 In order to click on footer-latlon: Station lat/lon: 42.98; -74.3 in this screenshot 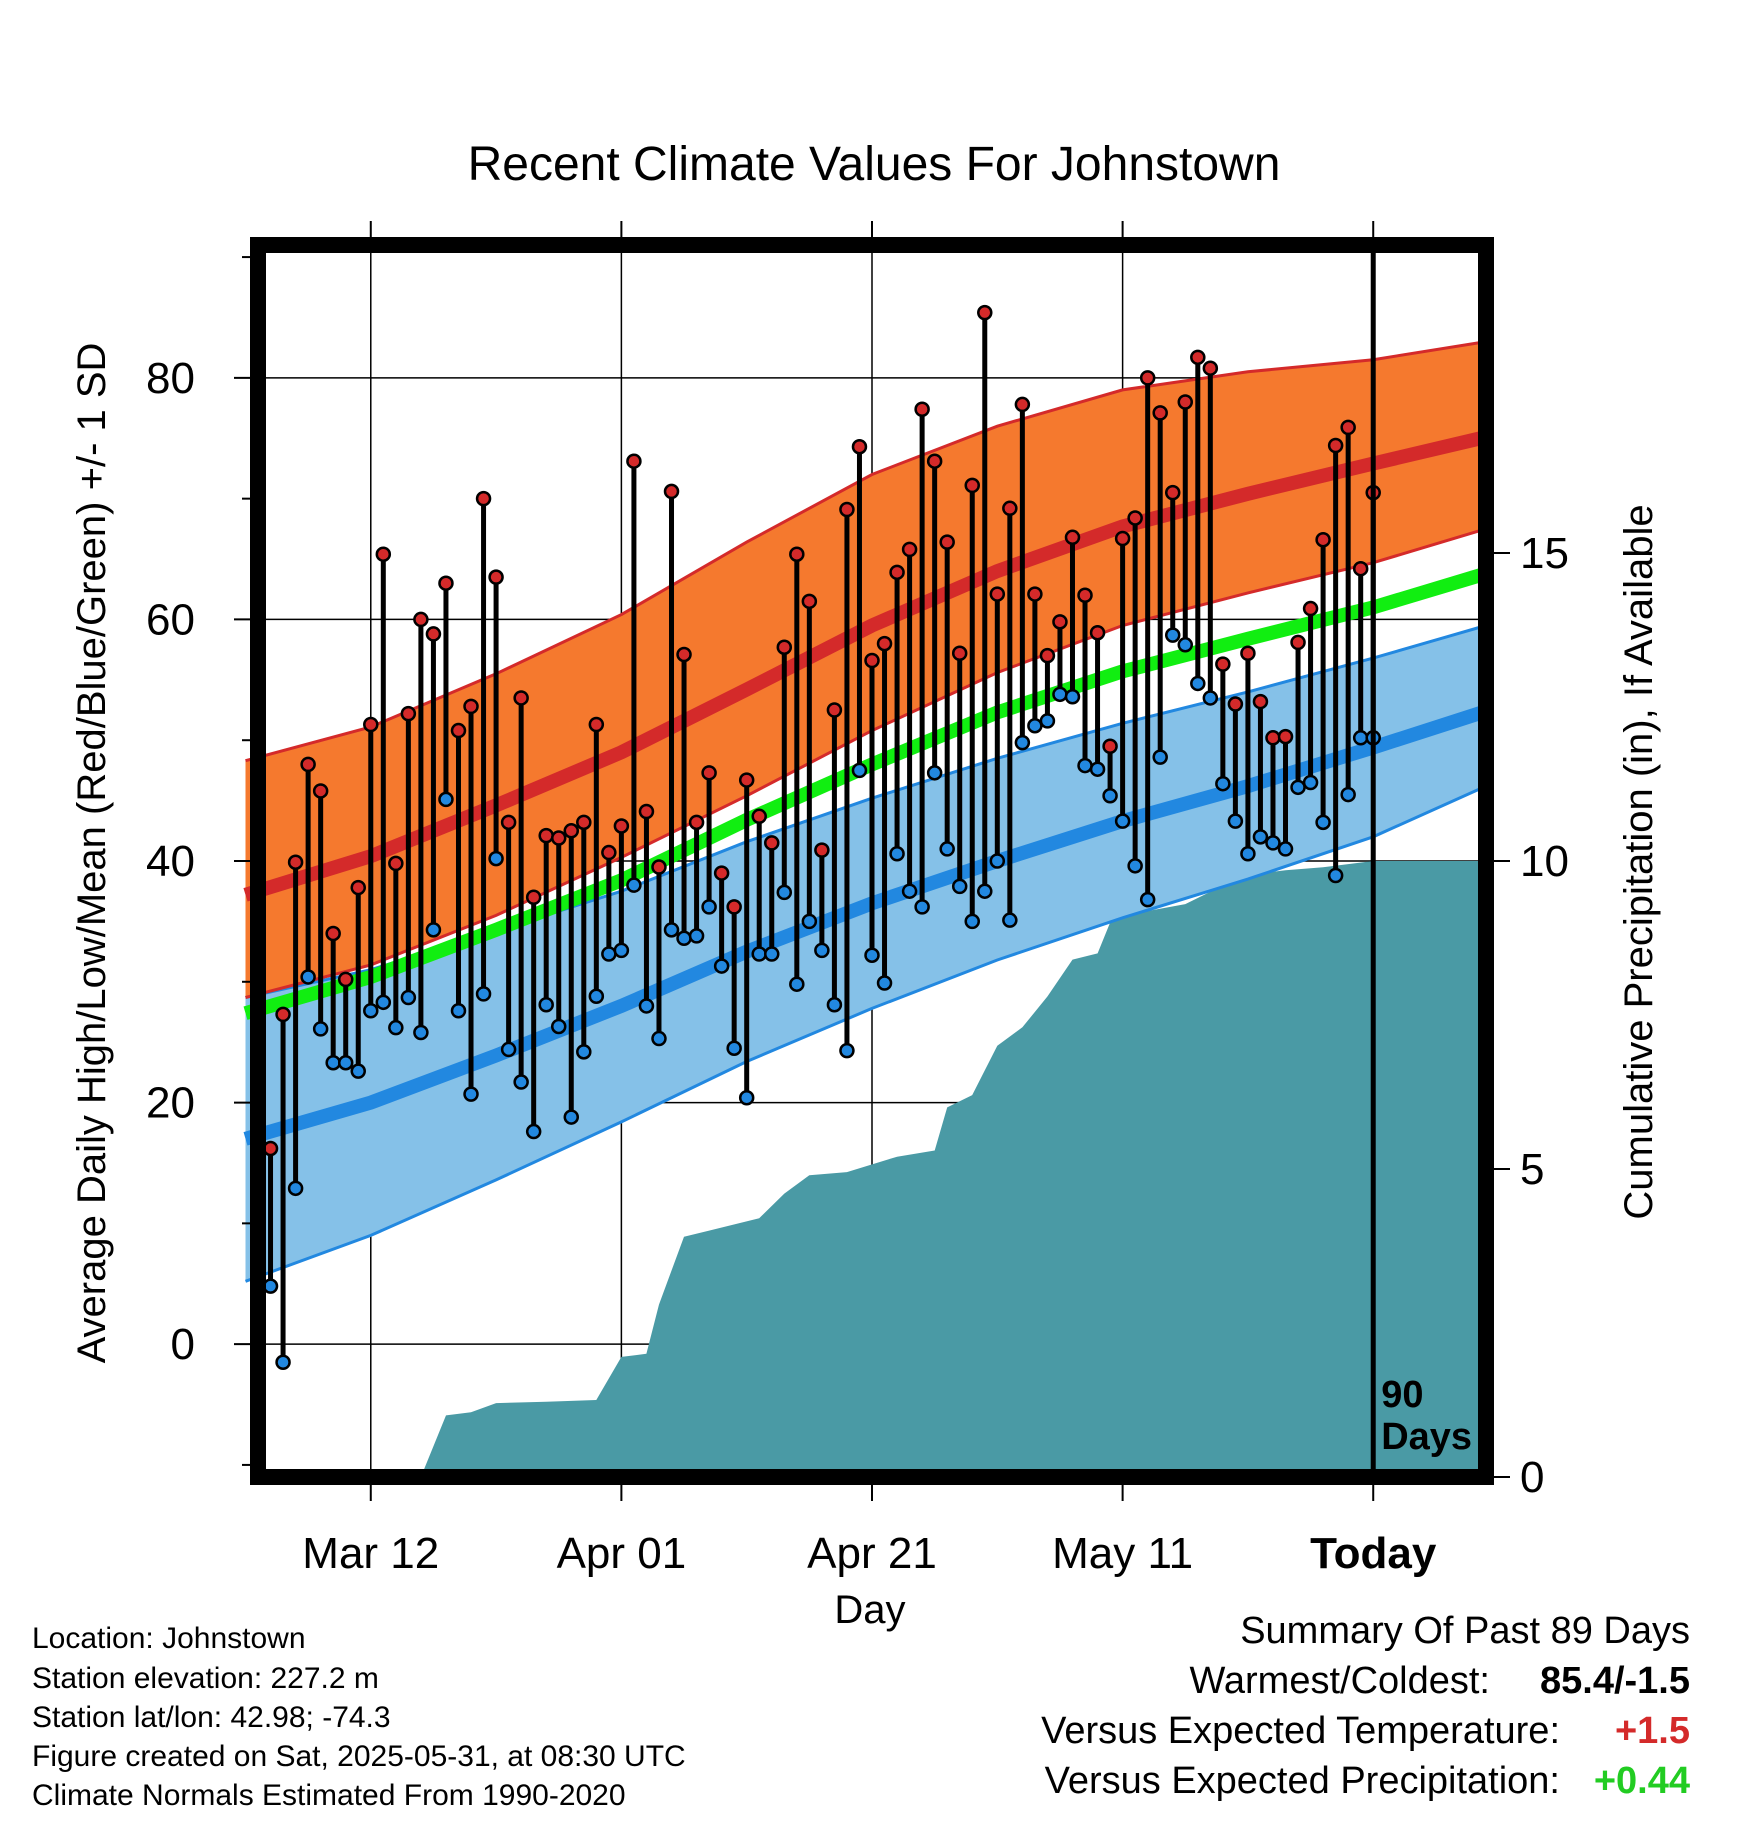, I will do `click(211, 1717)`.